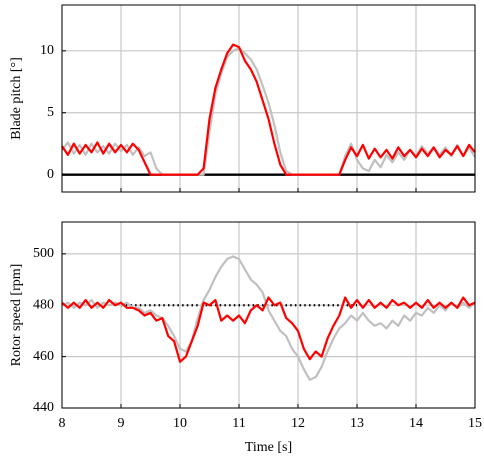 The image size is (484, 461). I want to click on y-axis-label: Blade pitch [°], so click(16, 98).